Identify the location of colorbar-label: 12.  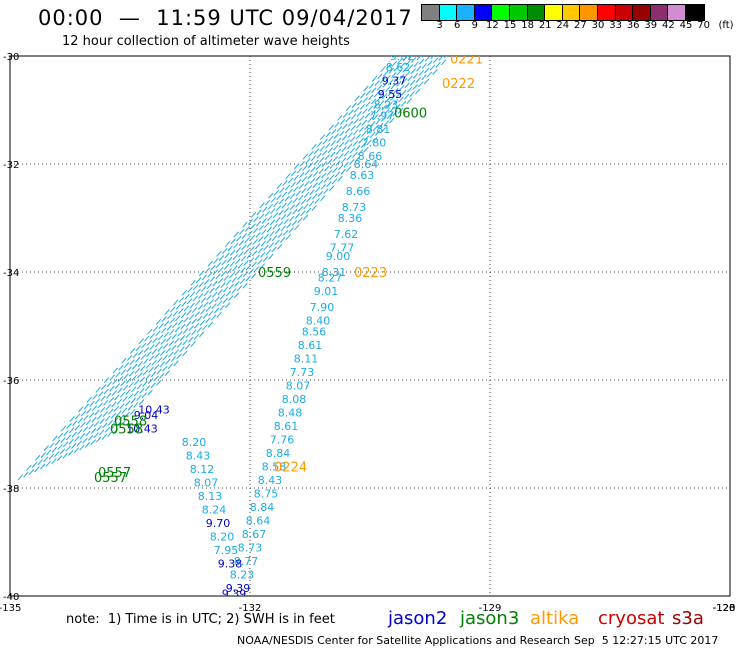
(492, 25).